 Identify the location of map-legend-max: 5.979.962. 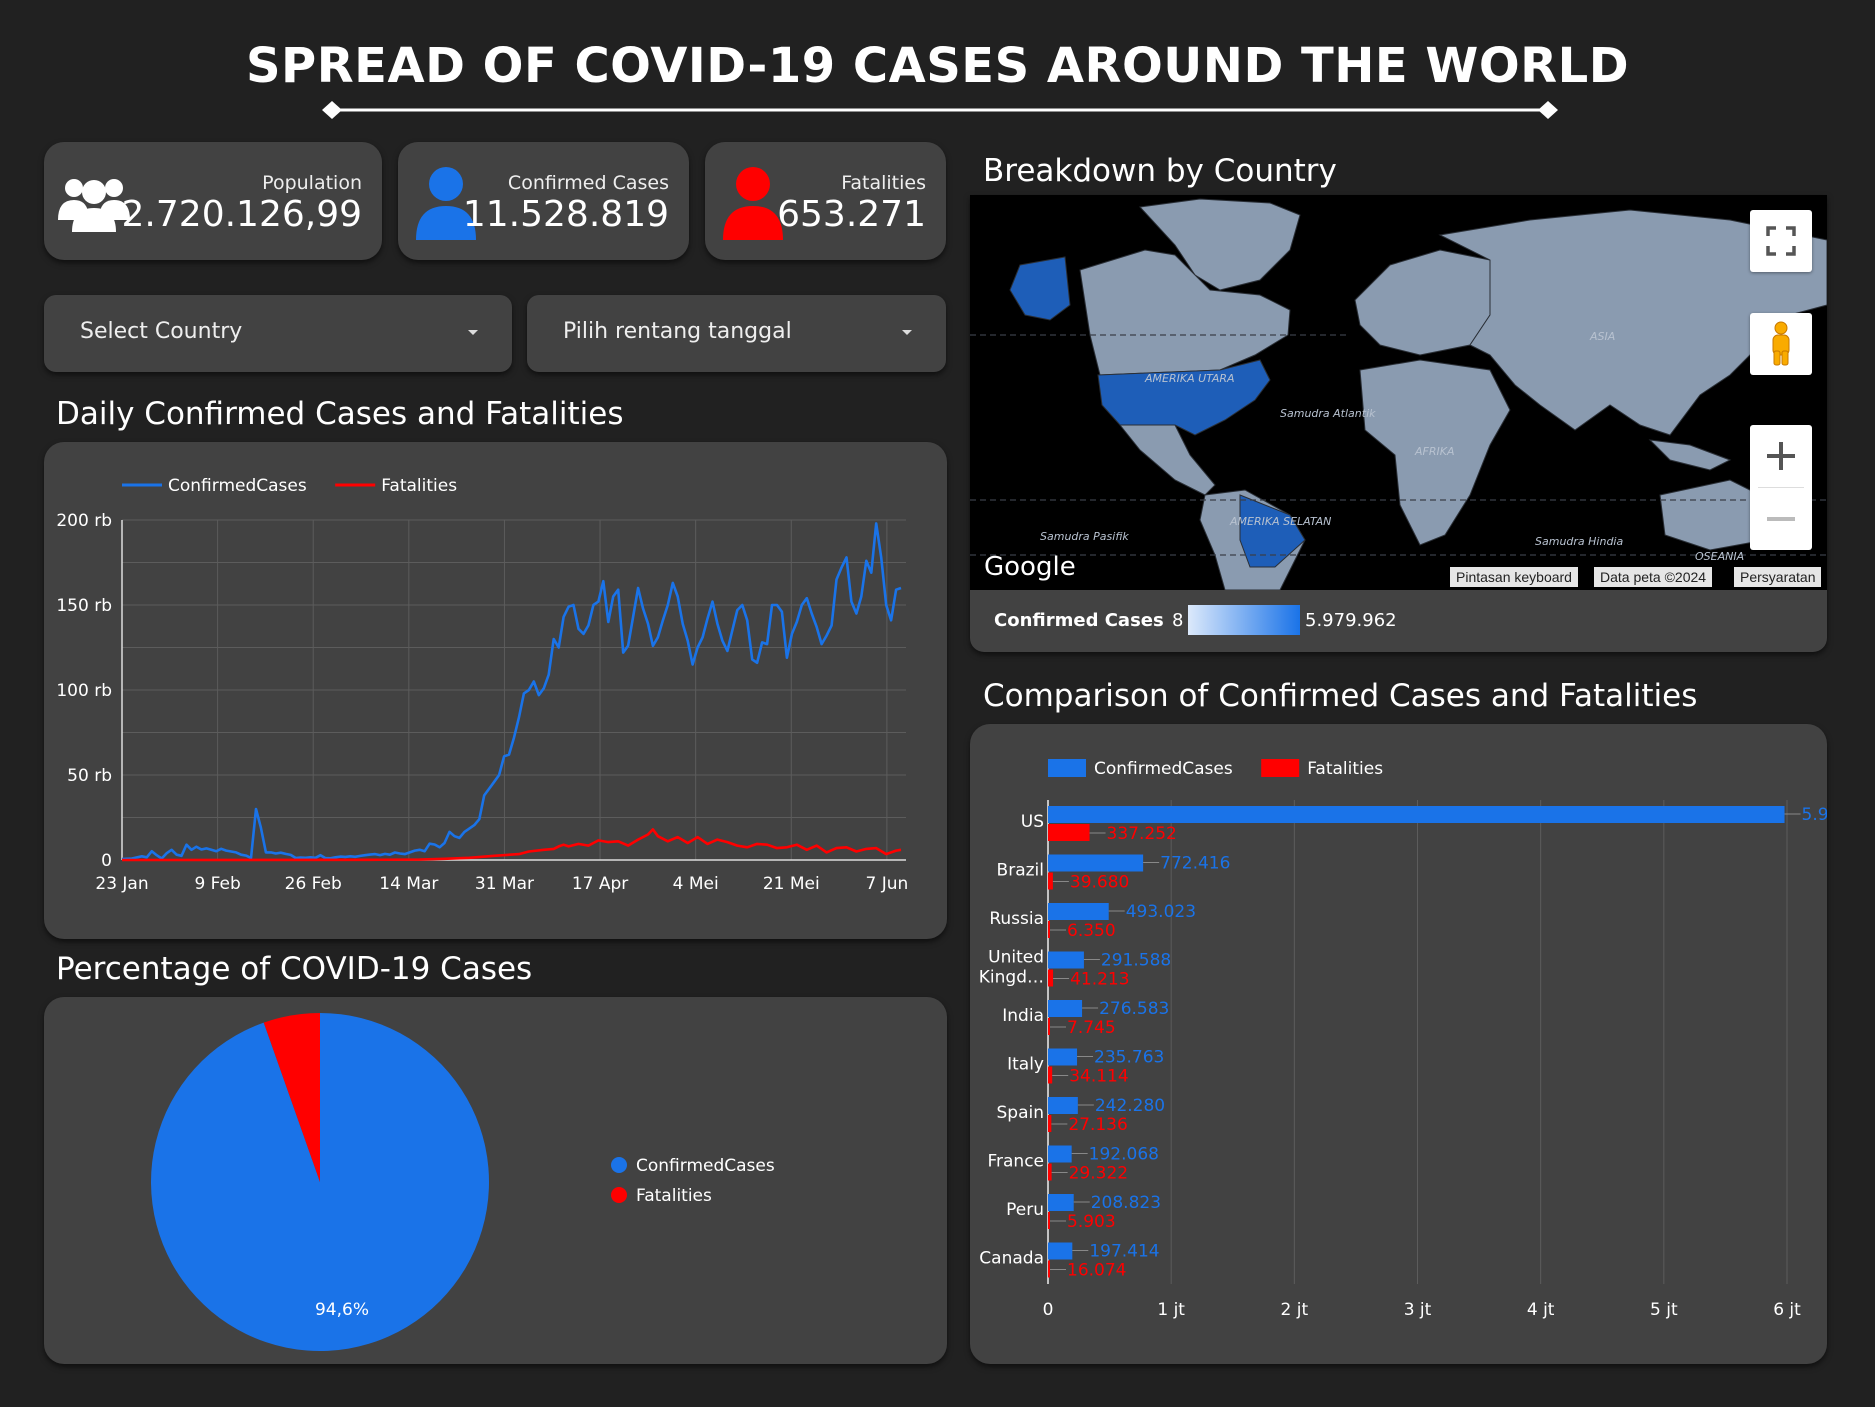
(1351, 620).